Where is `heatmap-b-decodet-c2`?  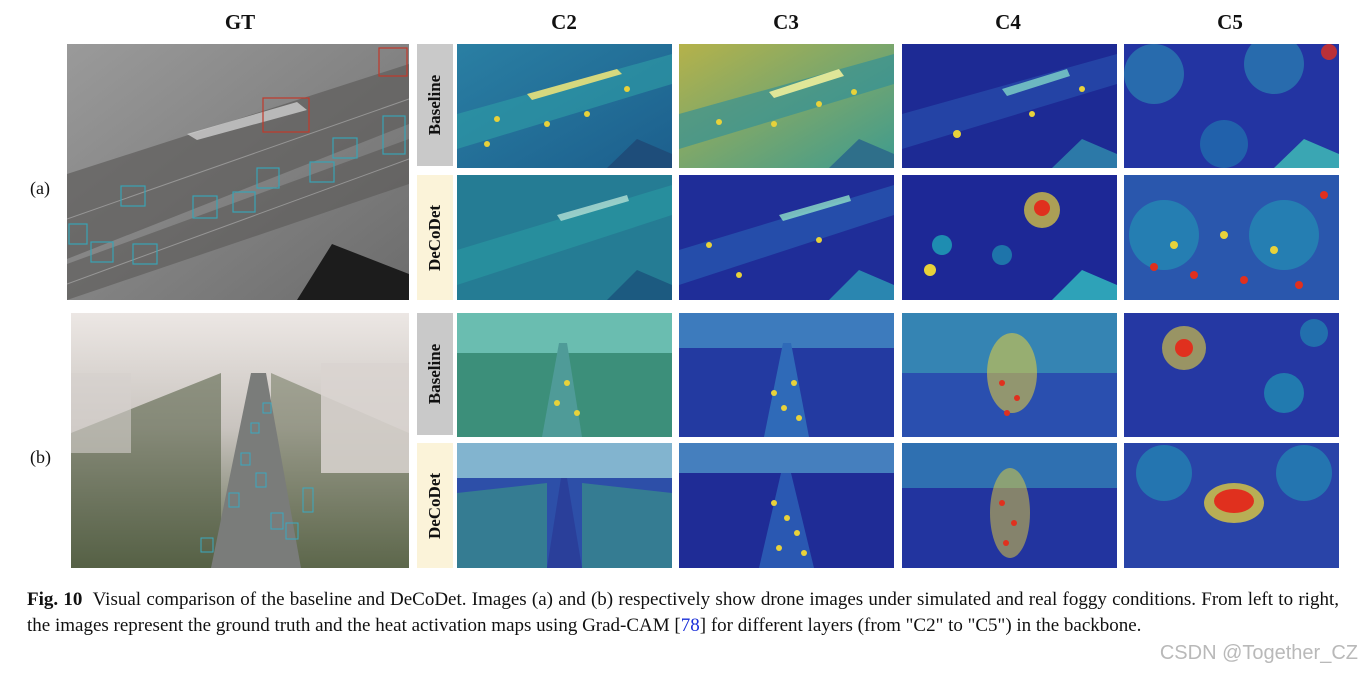 heatmap-b-decodet-c2 is located at coordinates (564, 505).